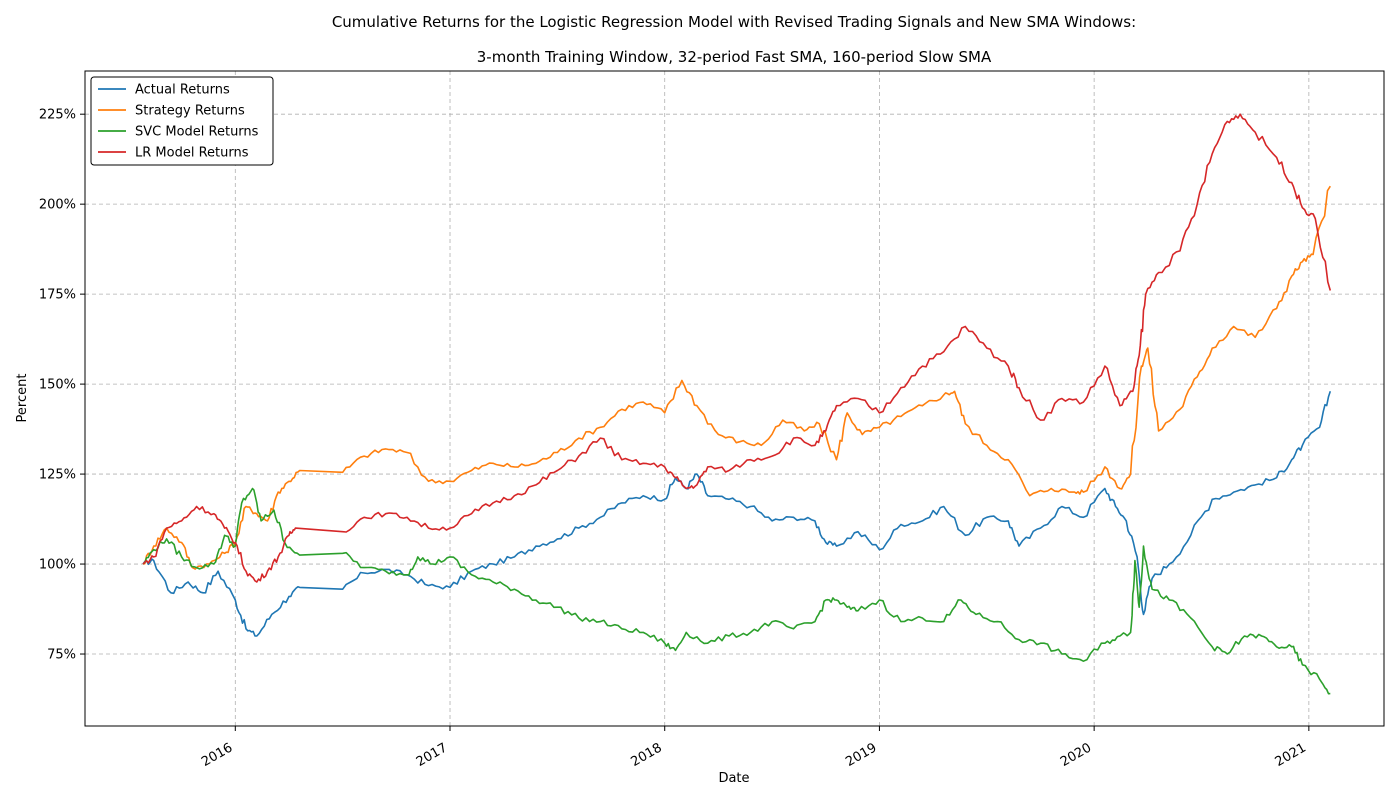 The image size is (1400, 804). What do you see at coordinates (57, 475) in the screenshot?
I see `y-tick-label: 125%` at bounding box center [57, 475].